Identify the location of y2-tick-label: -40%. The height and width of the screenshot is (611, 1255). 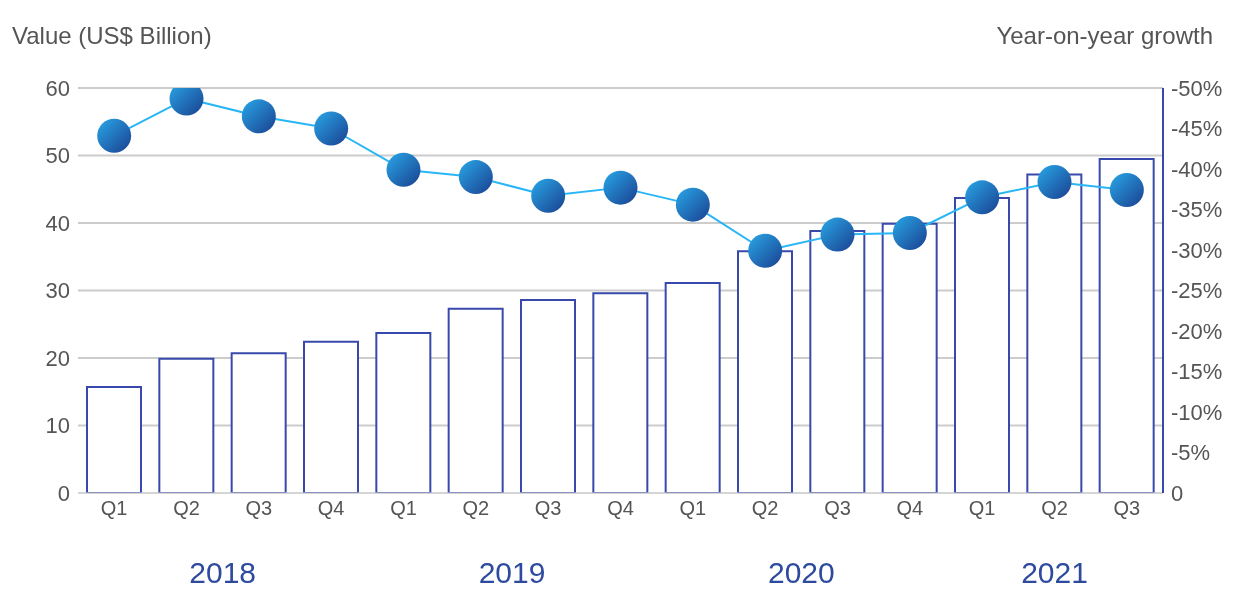
(1197, 169).